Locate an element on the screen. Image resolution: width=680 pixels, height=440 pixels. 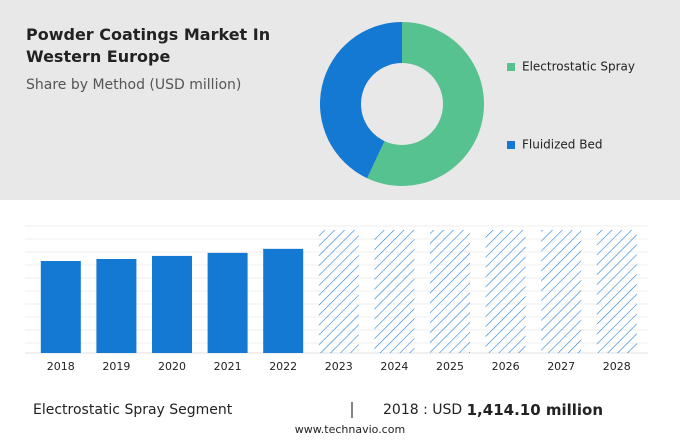
footer: www.technavio.com is located at coordinates (350, 429).